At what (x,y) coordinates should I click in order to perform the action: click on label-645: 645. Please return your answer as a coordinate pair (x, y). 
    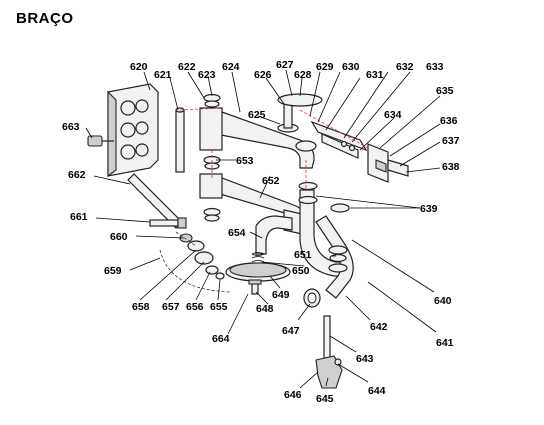
    Looking at the image, I should click on (325, 399).